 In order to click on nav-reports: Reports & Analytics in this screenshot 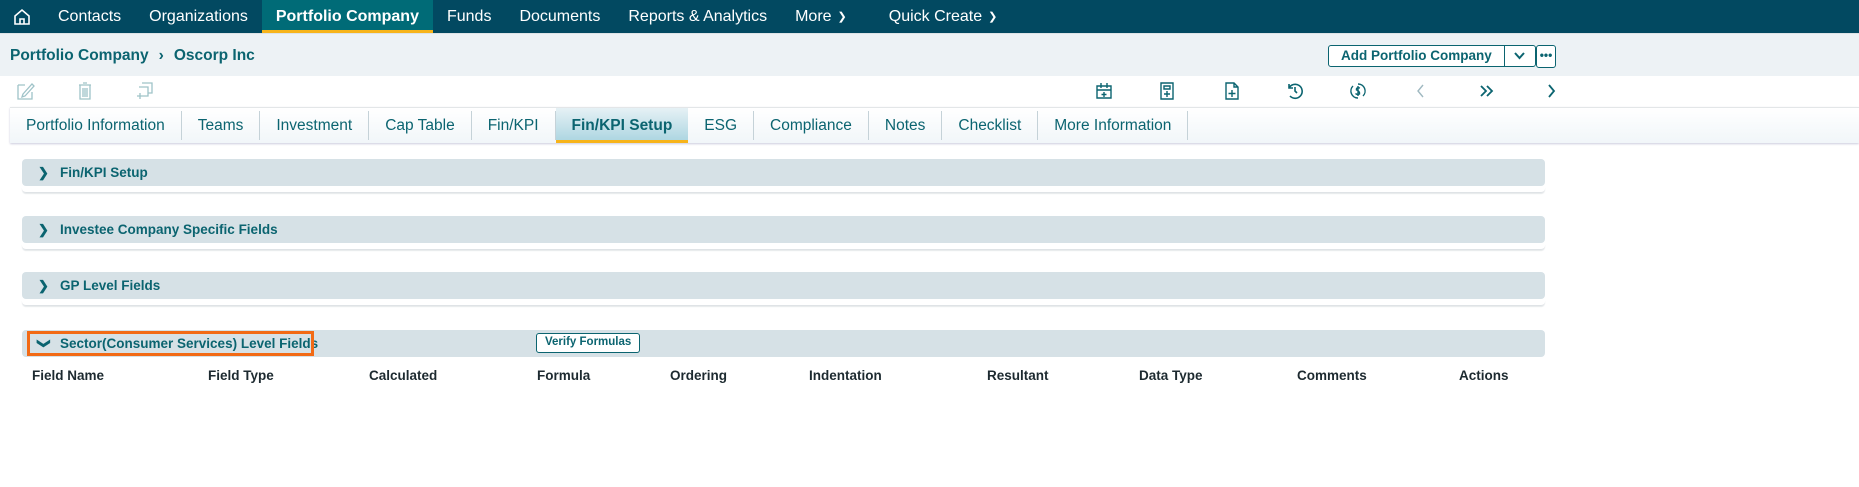, I will do `click(698, 16)`.